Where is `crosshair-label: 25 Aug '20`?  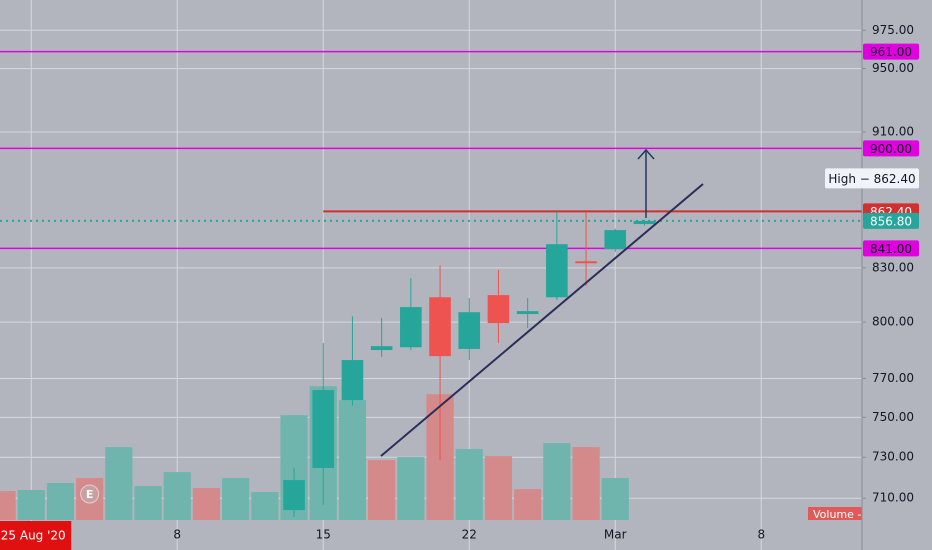 crosshair-label: 25 Aug '20 is located at coordinates (33, 536).